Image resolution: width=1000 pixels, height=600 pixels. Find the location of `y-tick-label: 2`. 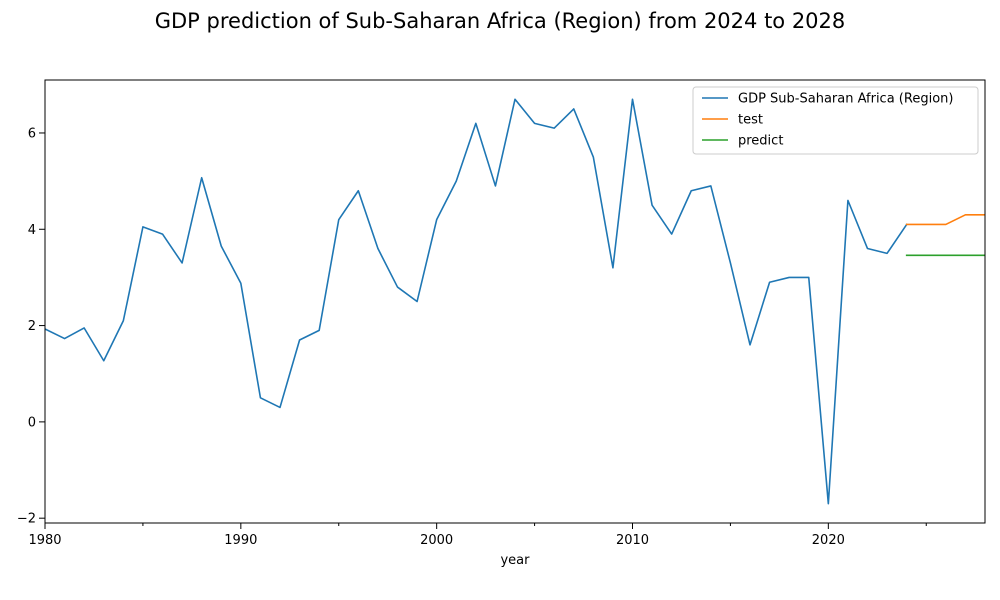

y-tick-label: 2 is located at coordinates (32, 326).